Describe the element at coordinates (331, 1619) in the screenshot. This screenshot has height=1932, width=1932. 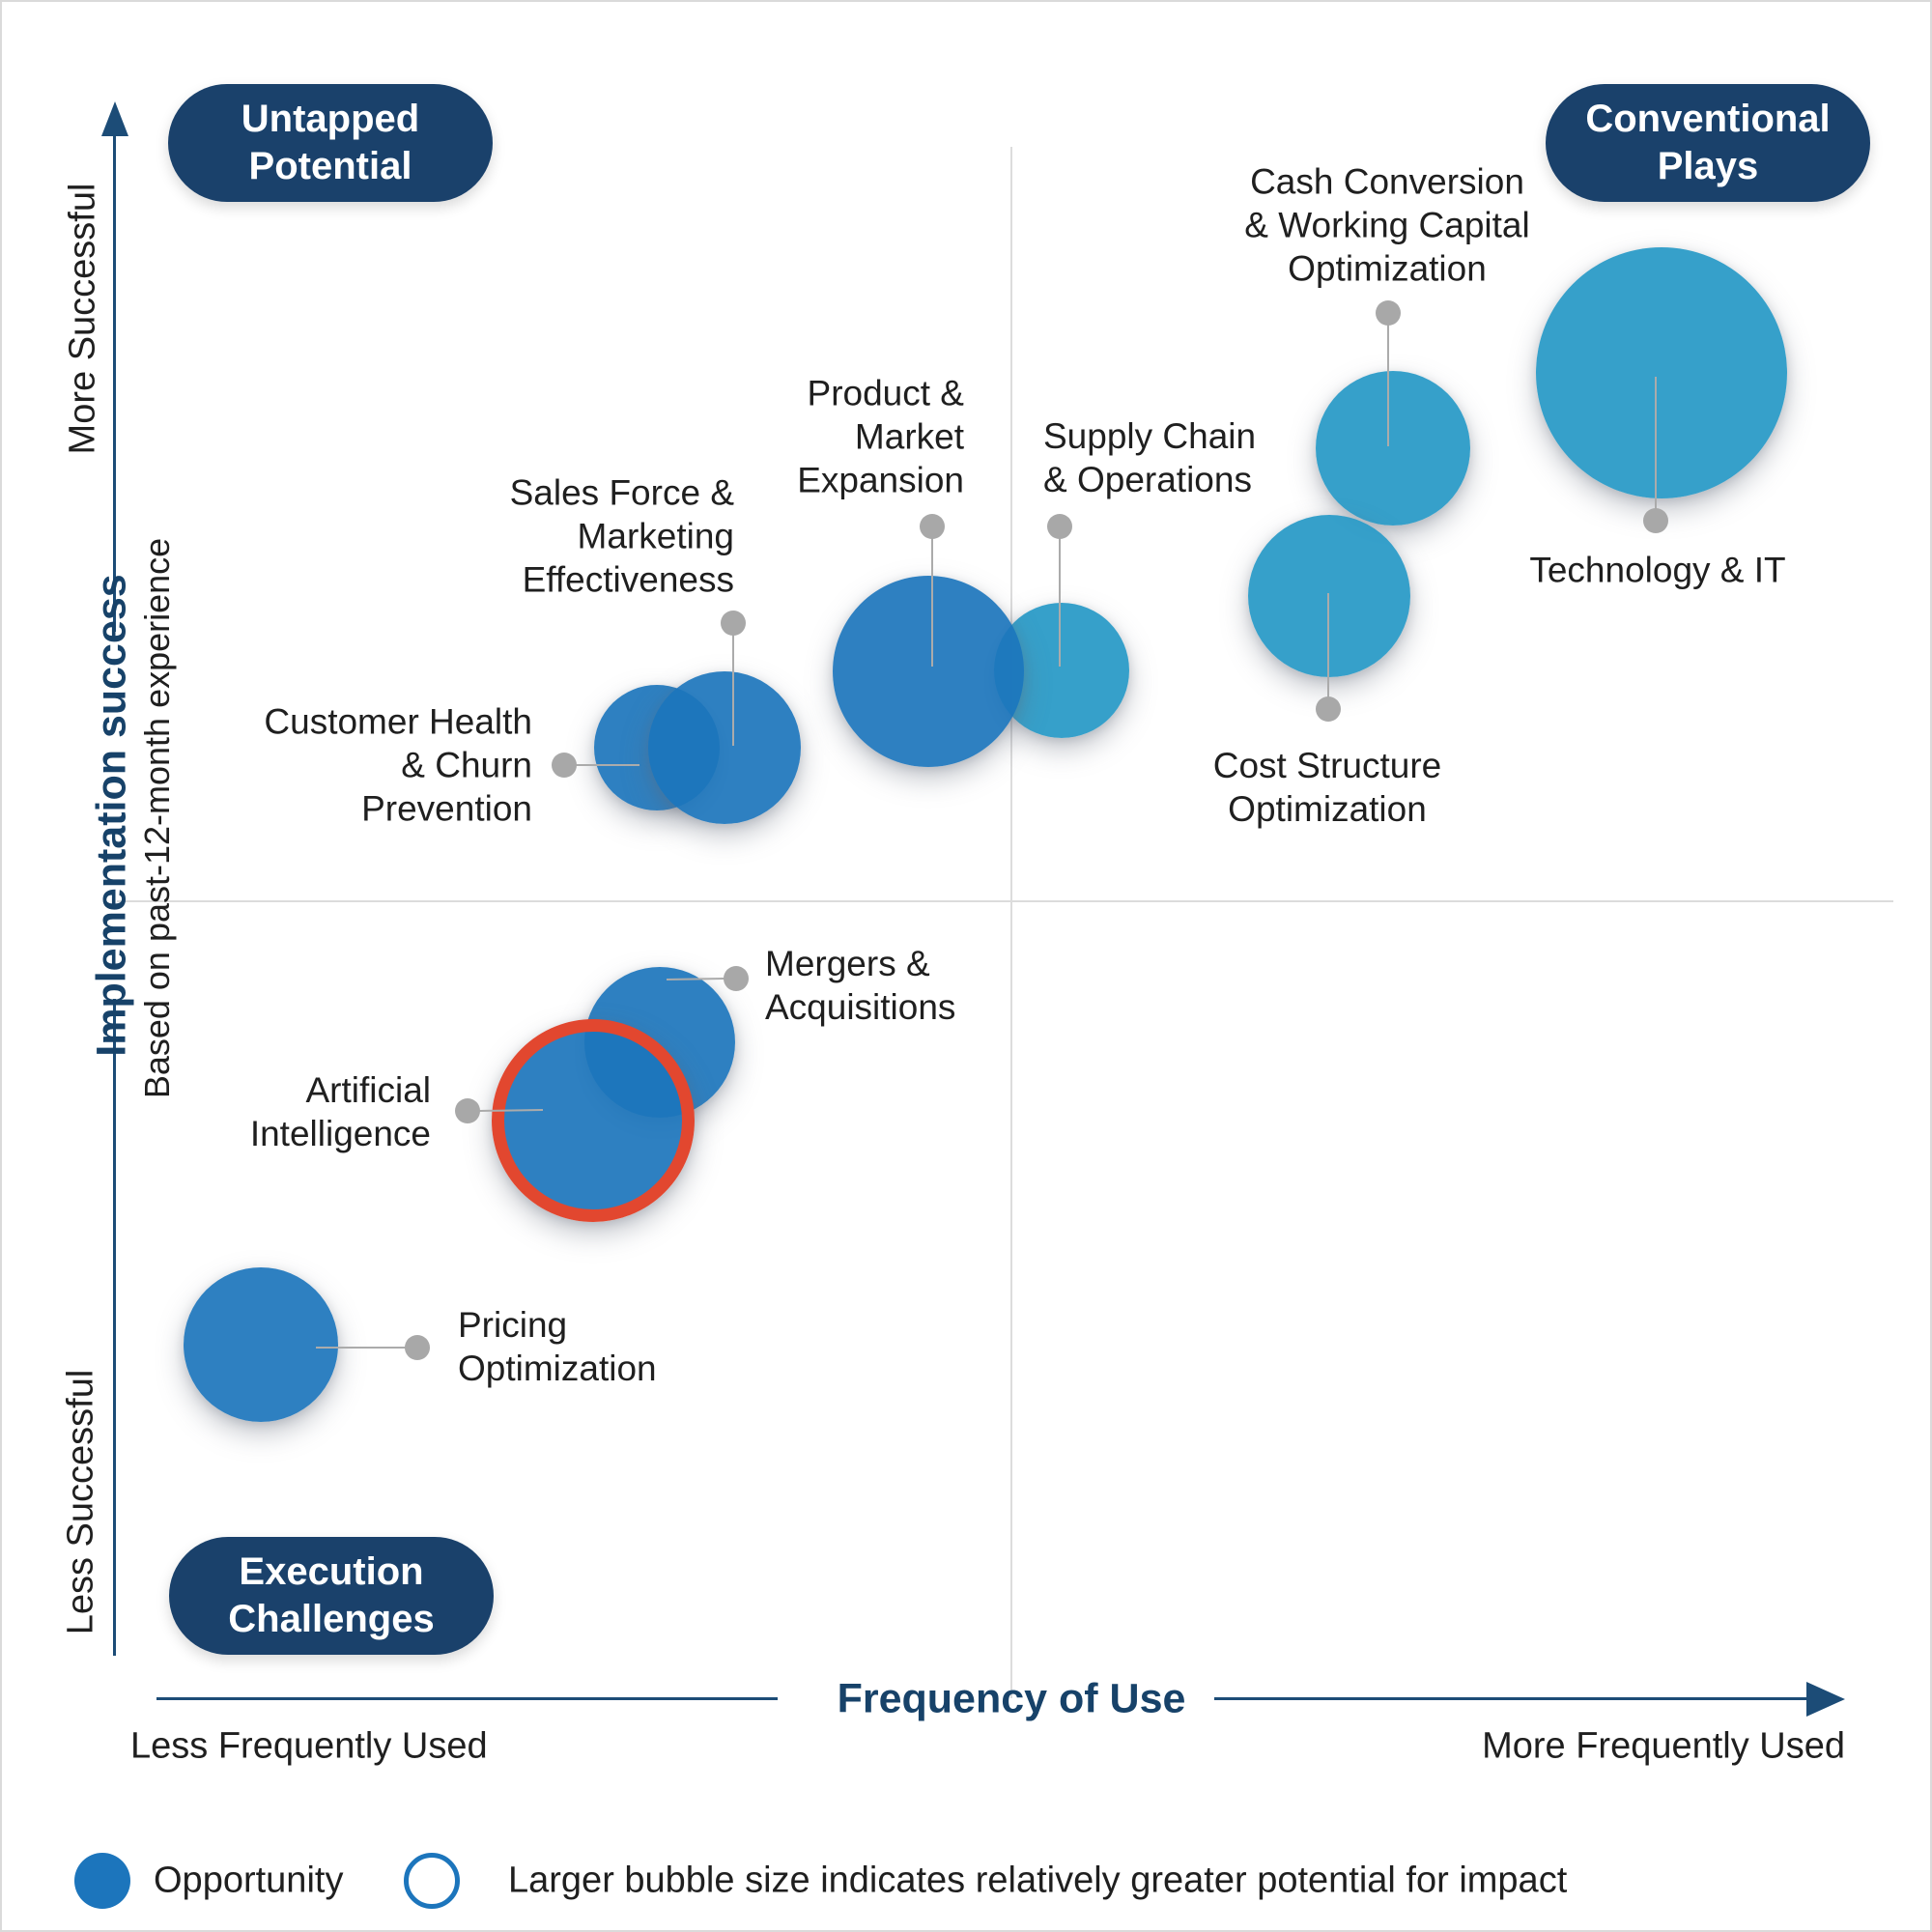
I see `badge-execution-line2: Challenges` at that location.